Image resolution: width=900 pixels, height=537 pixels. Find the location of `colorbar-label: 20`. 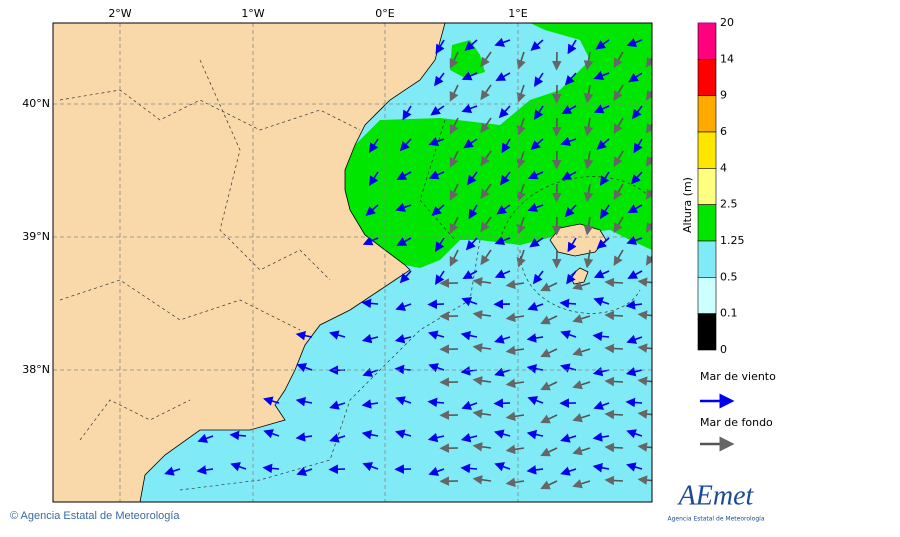

colorbar-label: 20 is located at coordinates (727, 22).